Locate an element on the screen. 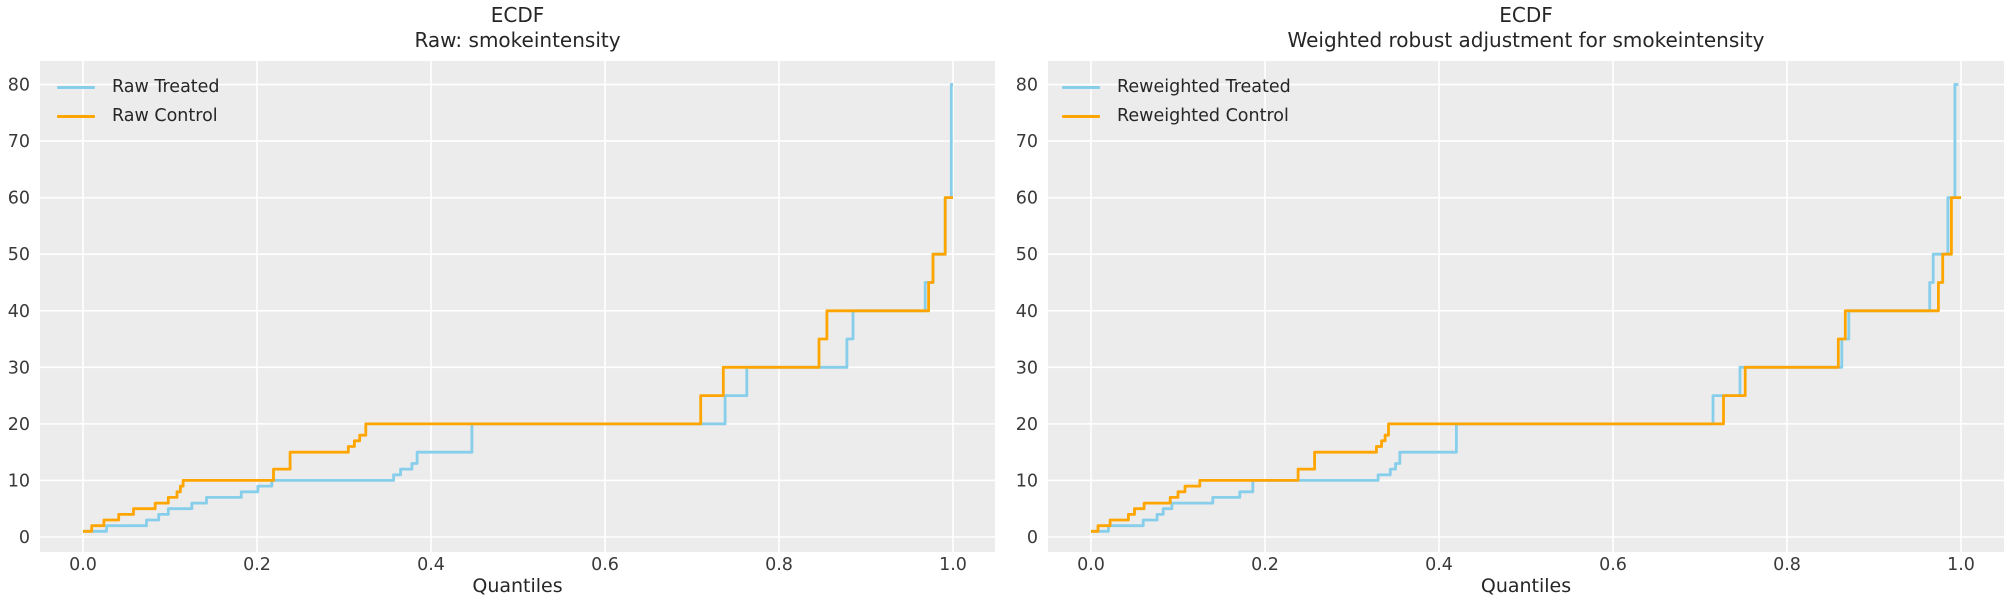  y-tick-label-raw: 40 is located at coordinates (19, 312).